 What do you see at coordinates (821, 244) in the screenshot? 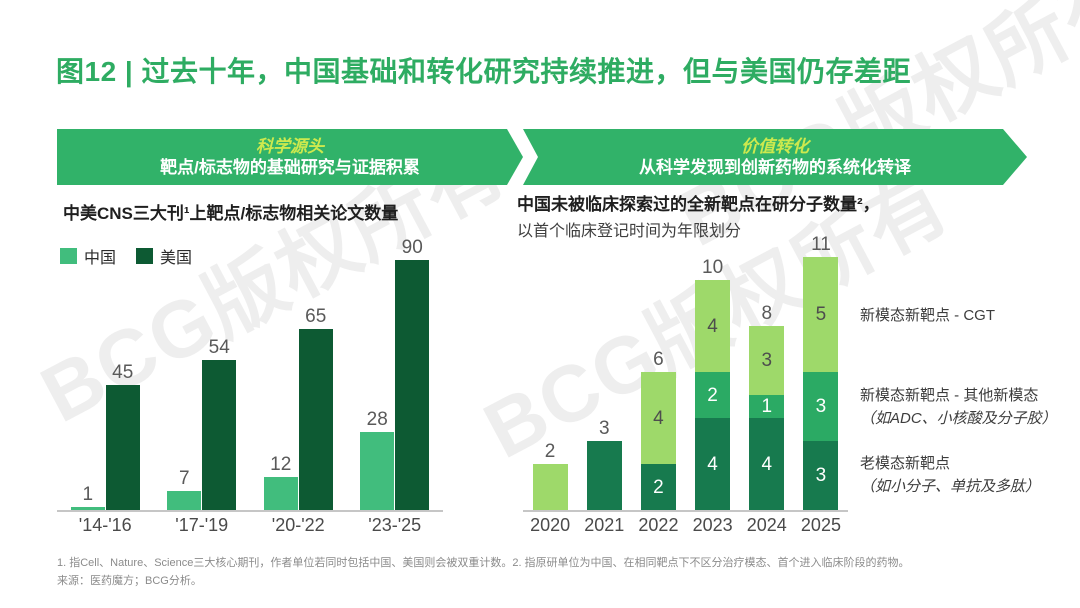
I see `stack-total-label: 11` at bounding box center [821, 244].